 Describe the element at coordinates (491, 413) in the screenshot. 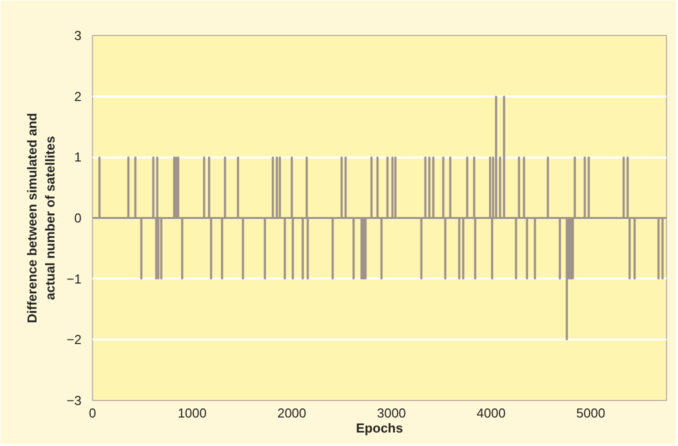

I see `x-tick-label: 4000` at that location.